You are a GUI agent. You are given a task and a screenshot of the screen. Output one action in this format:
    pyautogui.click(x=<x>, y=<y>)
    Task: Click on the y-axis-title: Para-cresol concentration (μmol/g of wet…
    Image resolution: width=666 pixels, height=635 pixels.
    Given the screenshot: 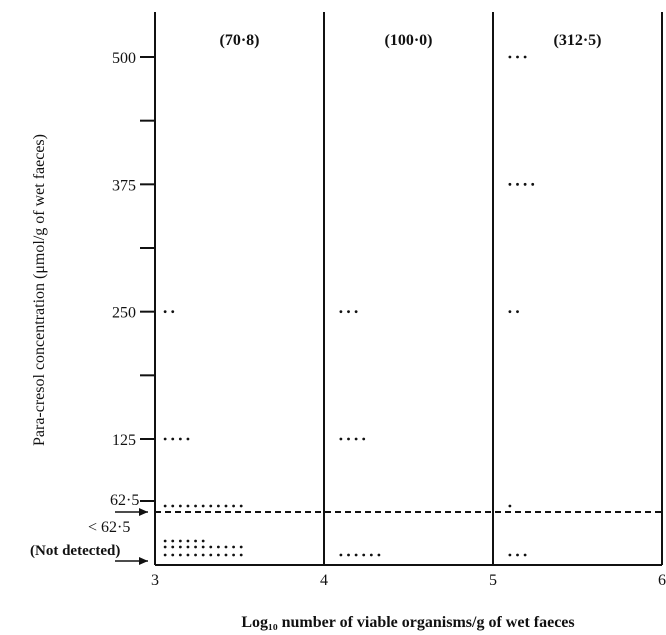 What is the action you would take?
    pyautogui.click(x=39, y=290)
    